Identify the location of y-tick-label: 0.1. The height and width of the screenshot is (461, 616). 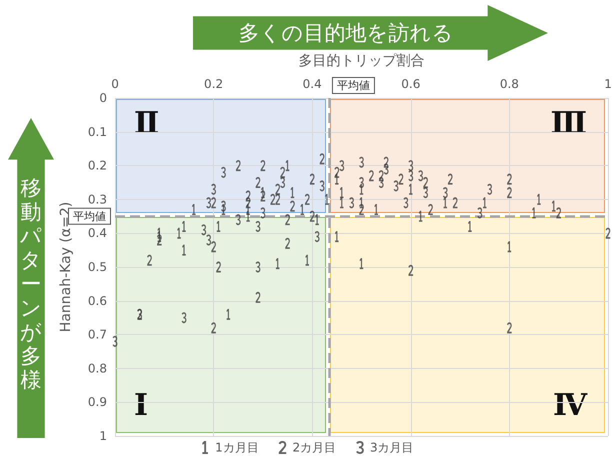
(97, 131).